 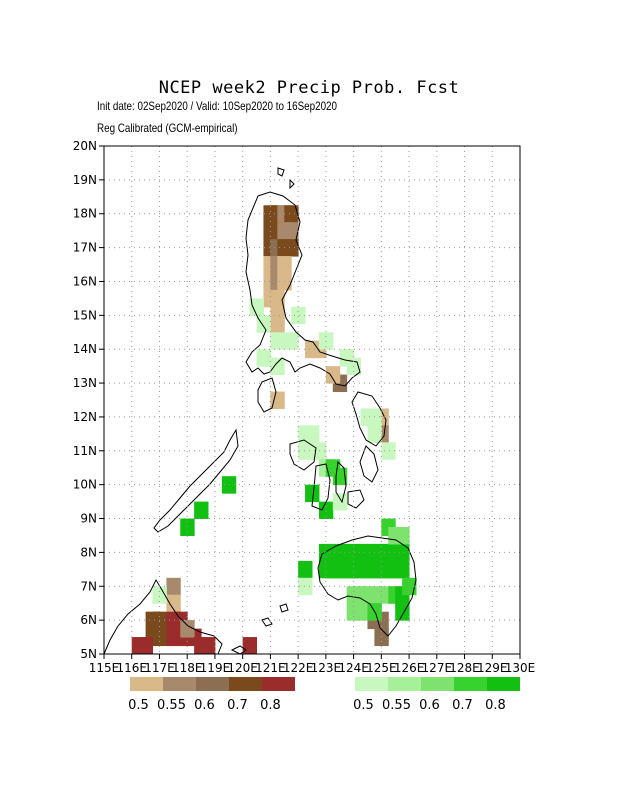 What do you see at coordinates (436, 695) in the screenshot?
I see `wet-legend: 0.5 0.55 0.6 0.7 0.8` at bounding box center [436, 695].